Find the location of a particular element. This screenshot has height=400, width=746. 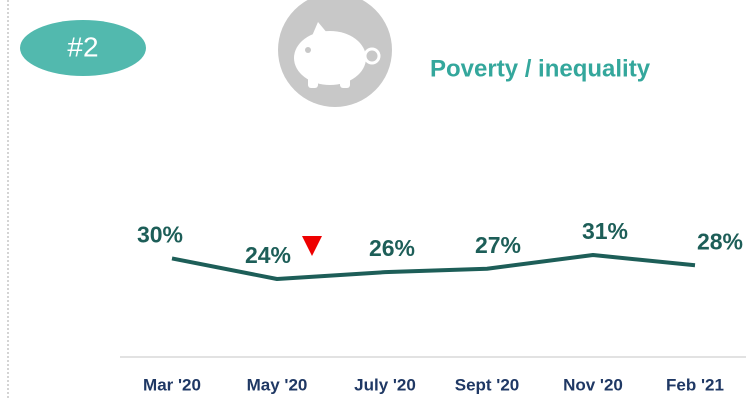

x-tick-label: Mar '20 is located at coordinates (172, 384).